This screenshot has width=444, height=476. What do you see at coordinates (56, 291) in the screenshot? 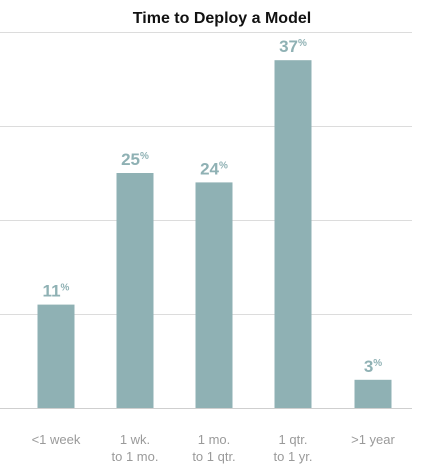
I see `value-label: 11%` at bounding box center [56, 291].